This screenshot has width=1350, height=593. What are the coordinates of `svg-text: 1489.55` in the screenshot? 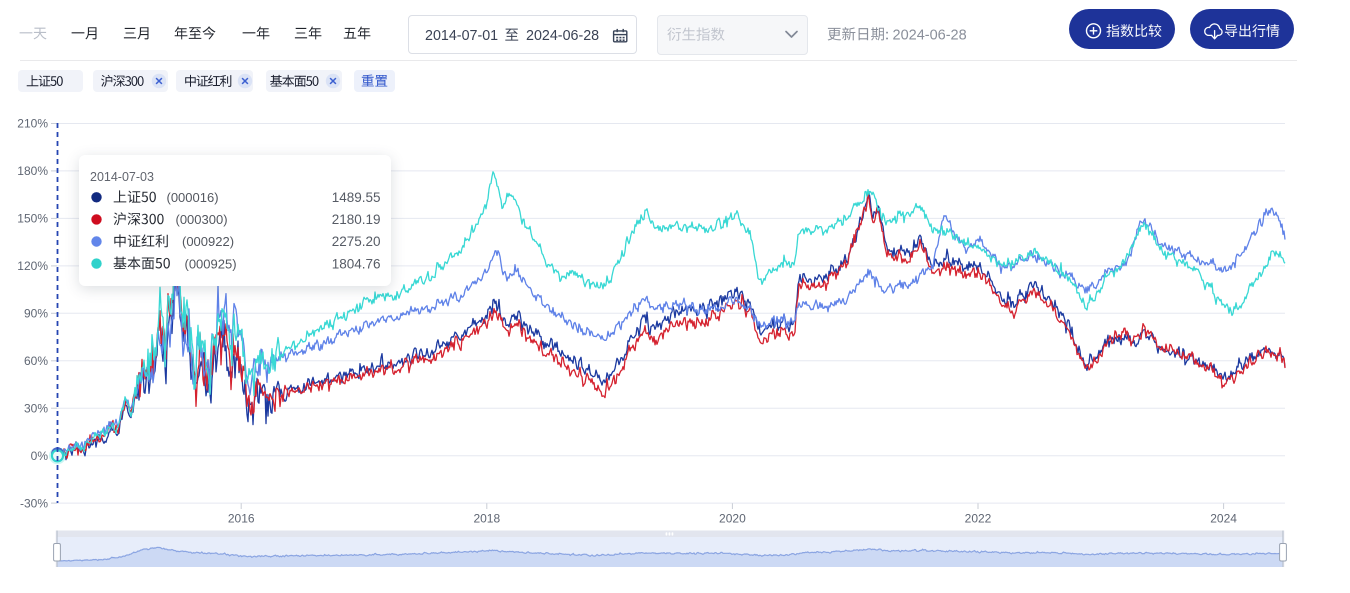 It's located at (356, 197).